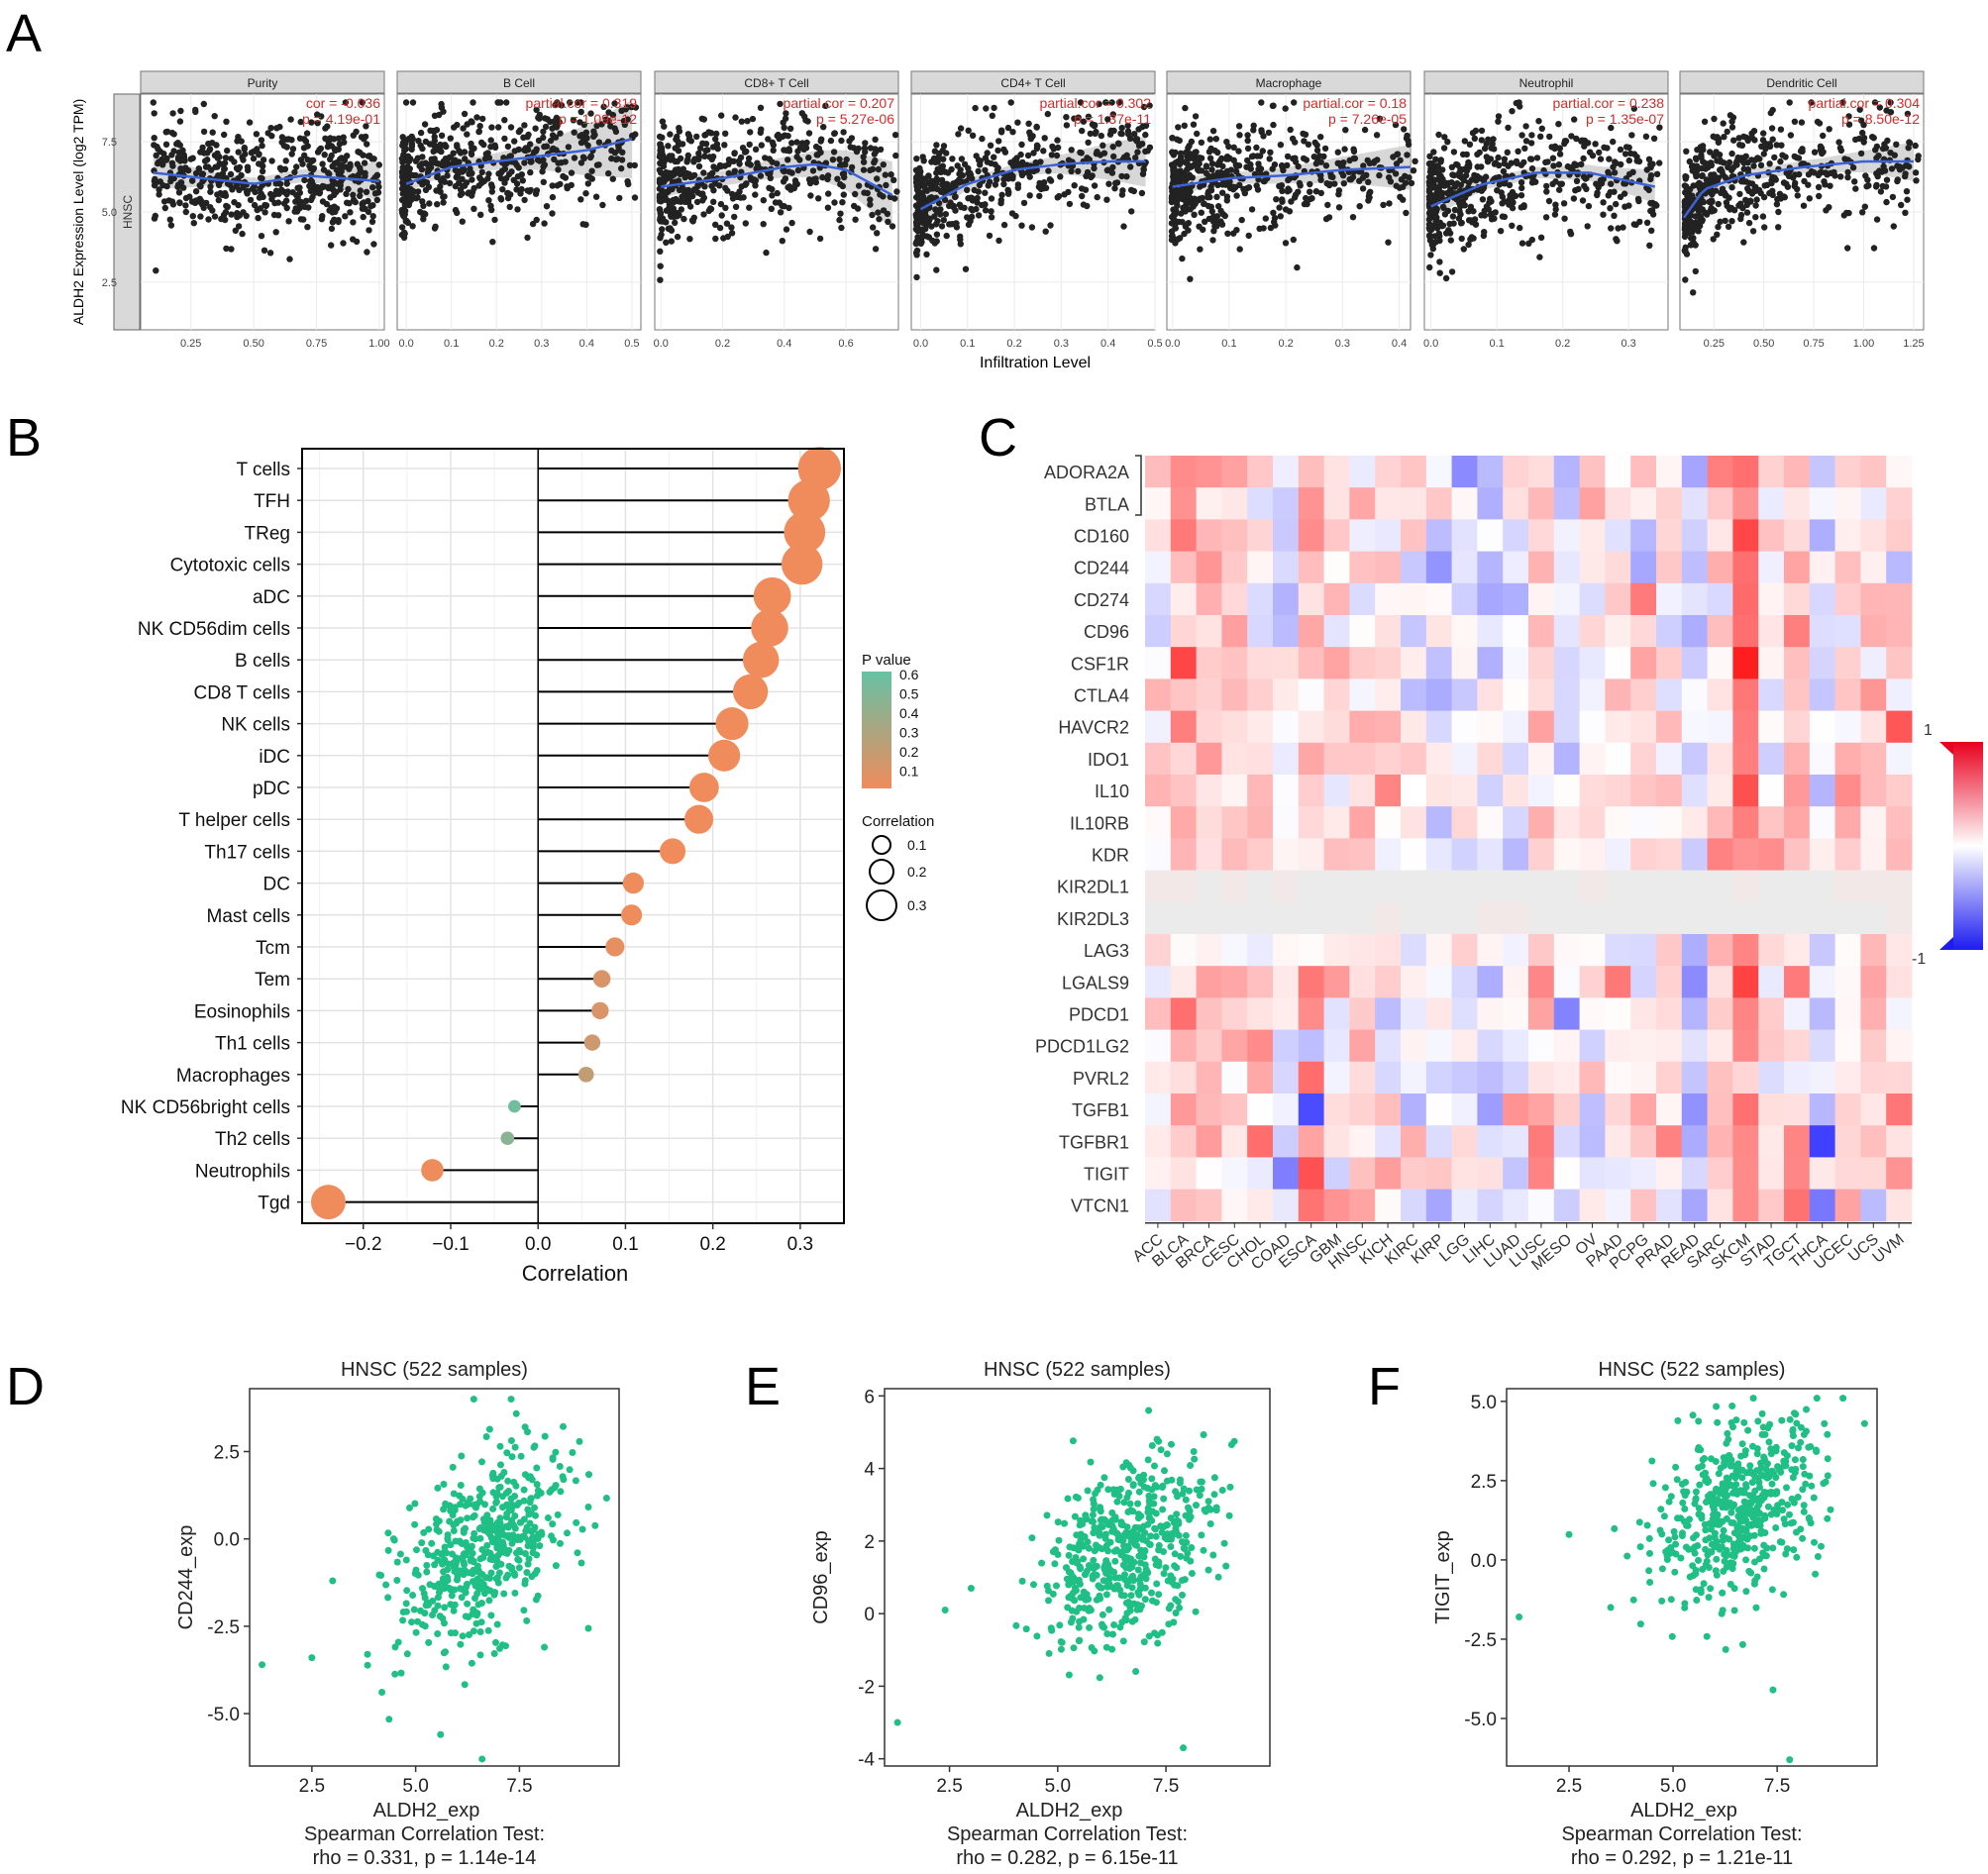 This screenshot has width=1988, height=1874. I want to click on y-tick-label: 2.5, so click(109, 283).